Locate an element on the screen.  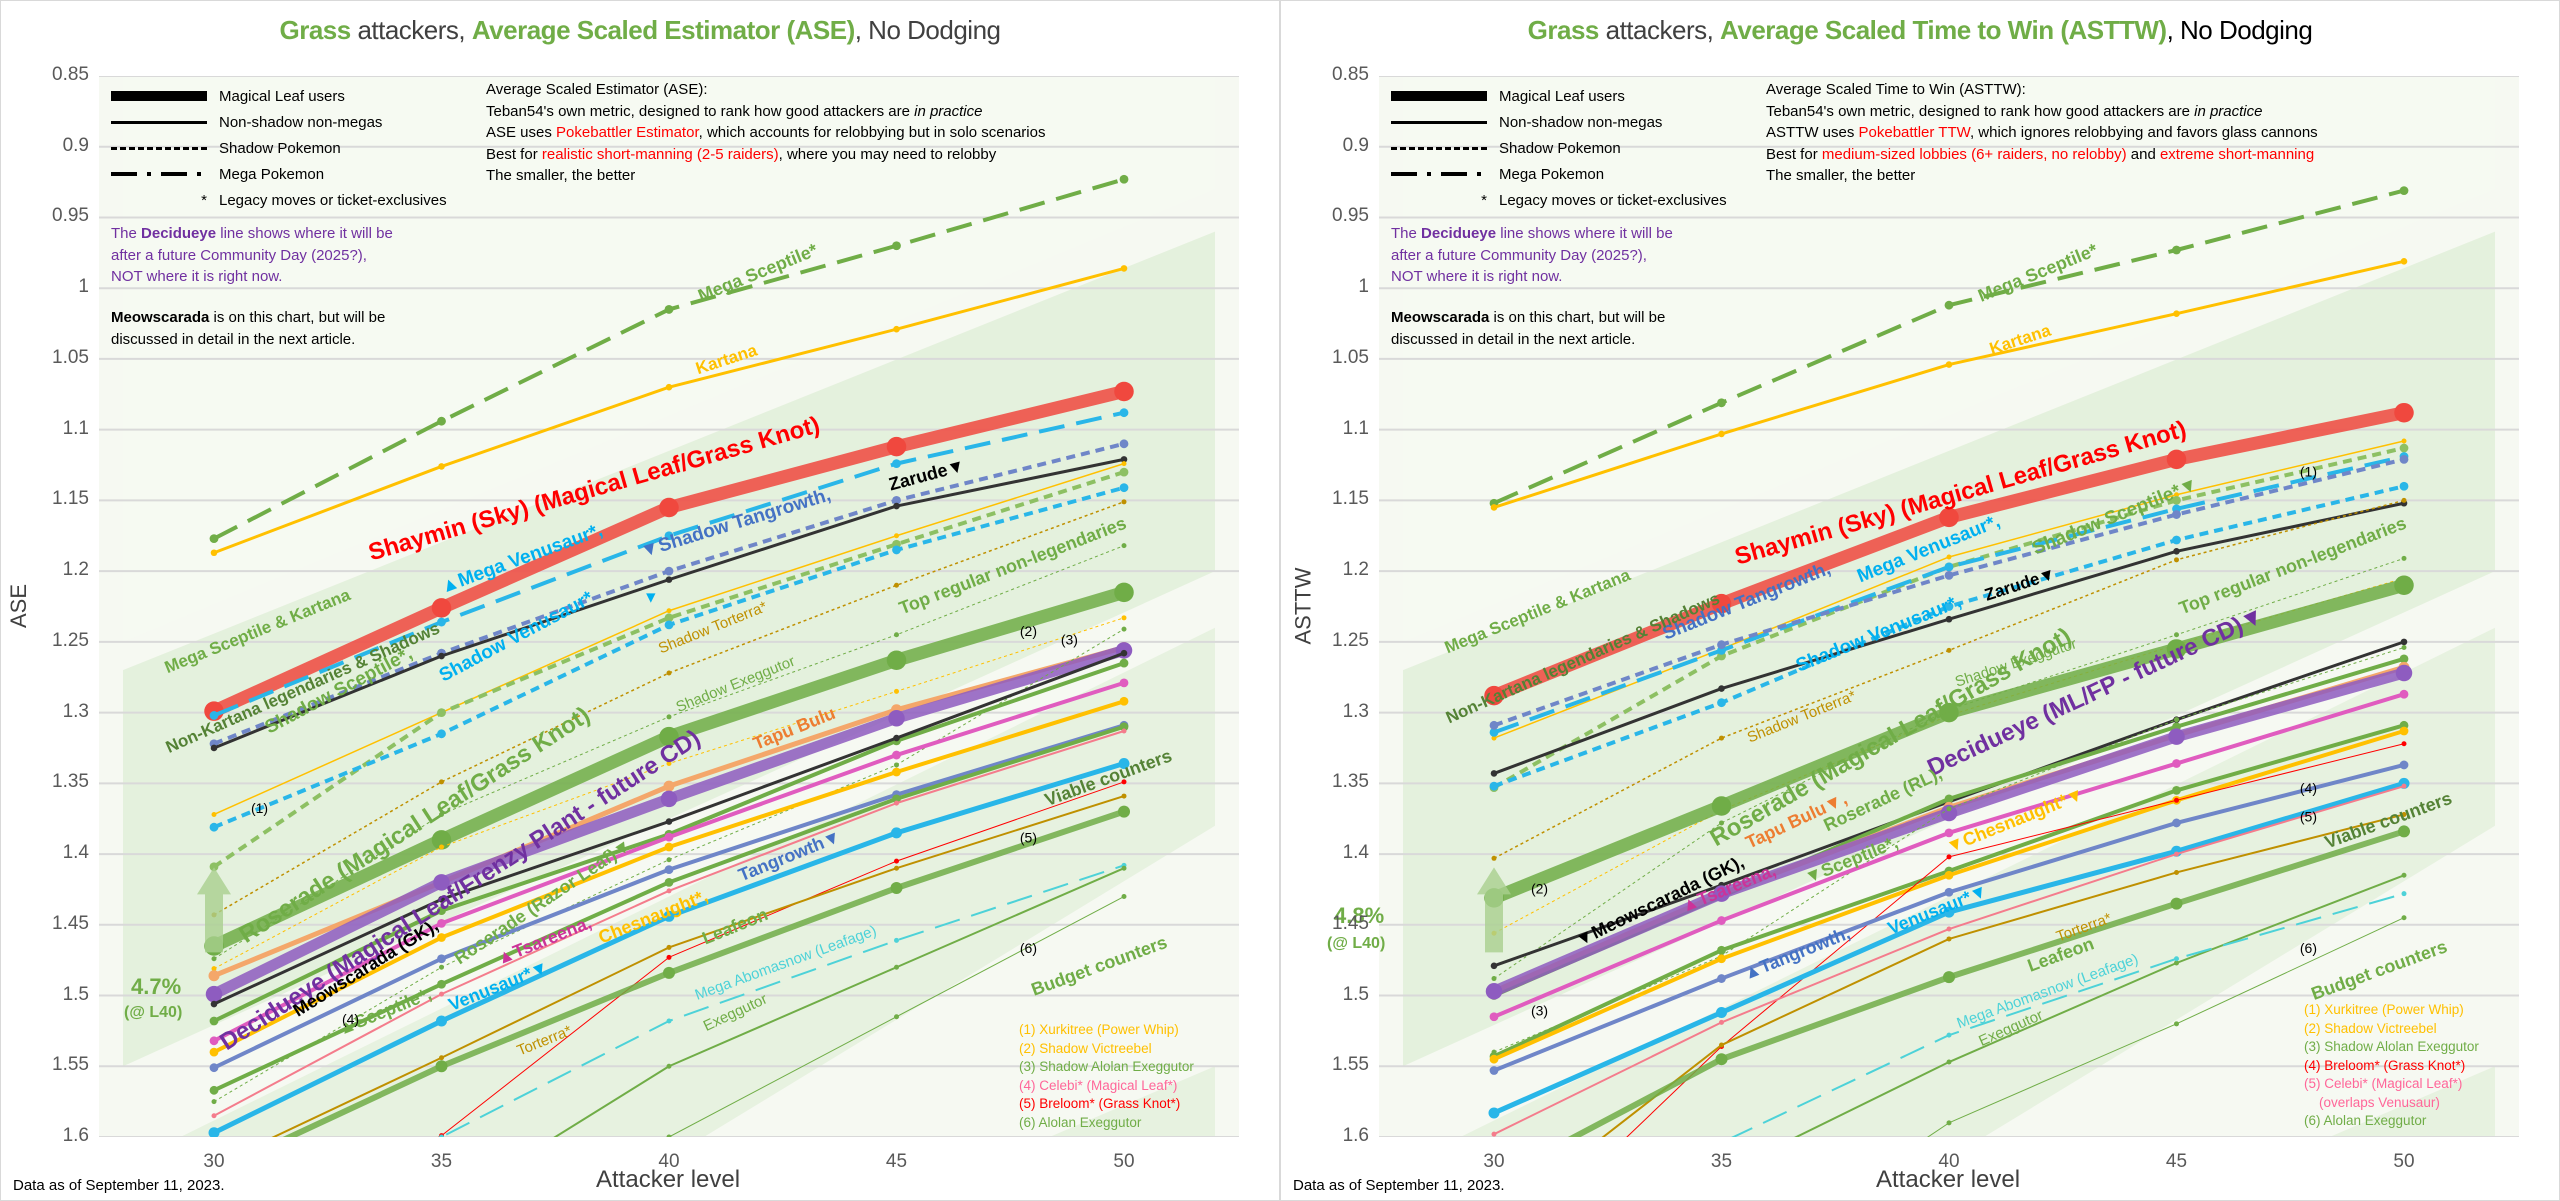
data-point-shadow-sceptile-l40 is located at coordinates (669, 618).